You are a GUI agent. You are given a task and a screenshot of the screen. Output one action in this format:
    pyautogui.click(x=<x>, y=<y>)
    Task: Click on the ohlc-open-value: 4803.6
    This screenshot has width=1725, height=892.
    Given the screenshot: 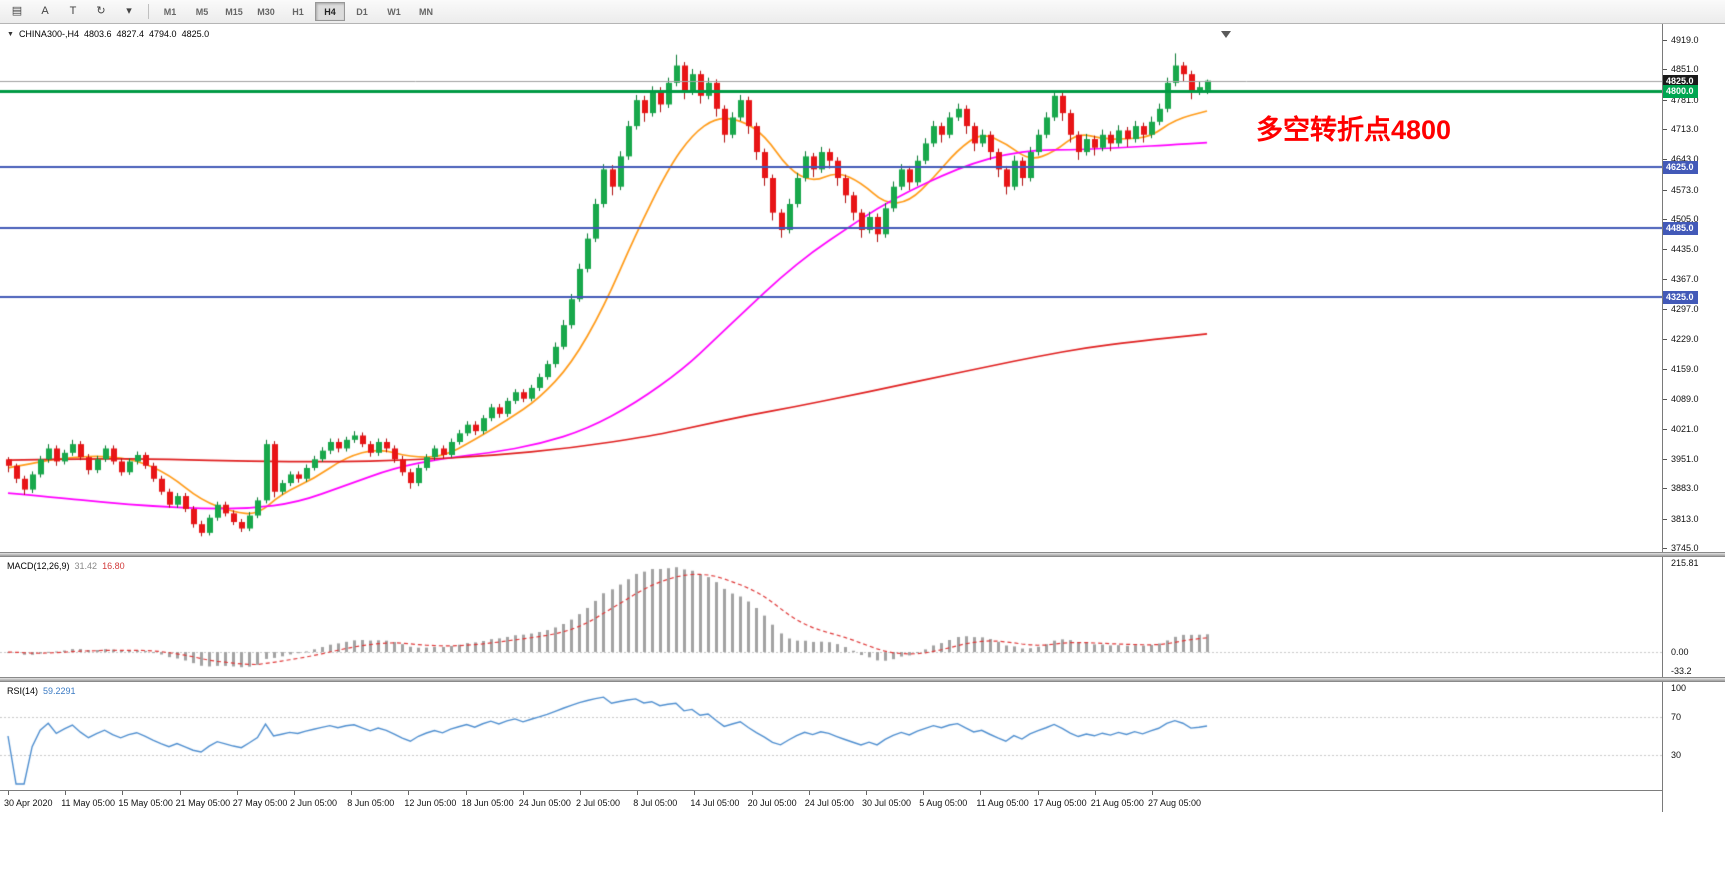 What is the action you would take?
    pyautogui.click(x=97, y=34)
    